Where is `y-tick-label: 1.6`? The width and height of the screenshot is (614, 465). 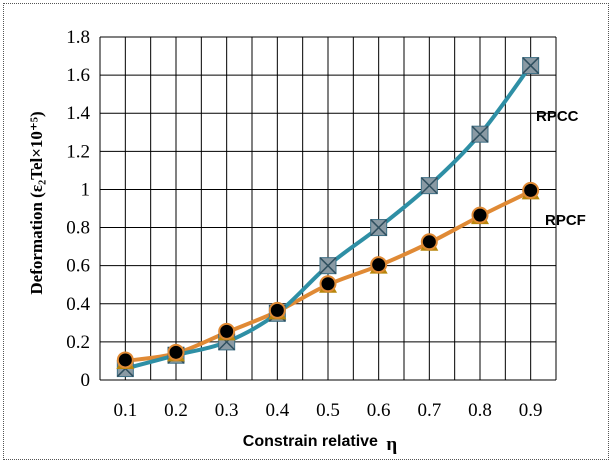 y-tick-label: 1.6 is located at coordinates (78, 75).